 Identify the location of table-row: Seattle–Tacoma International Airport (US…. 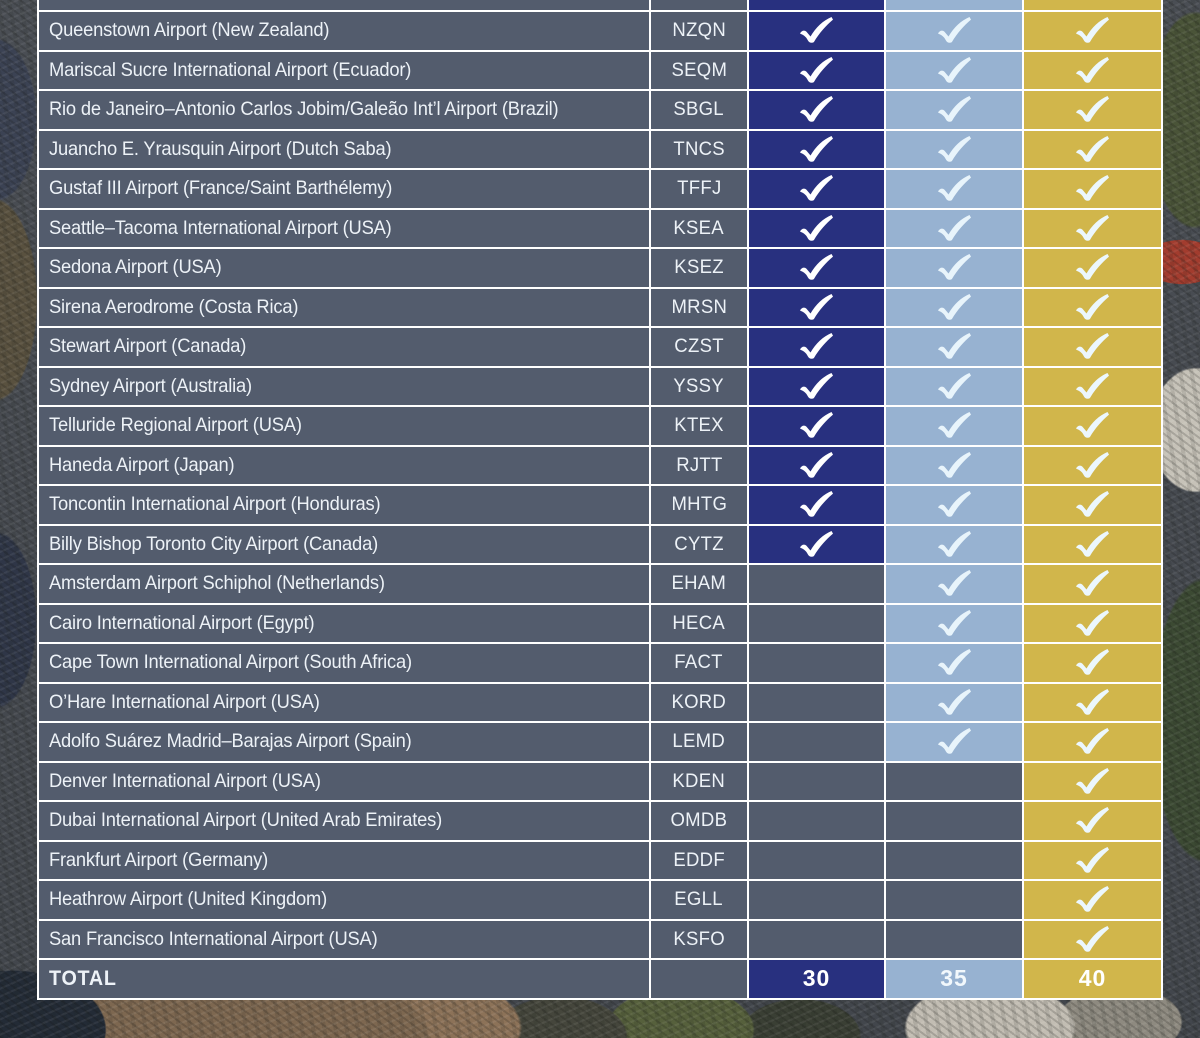
(600, 228).